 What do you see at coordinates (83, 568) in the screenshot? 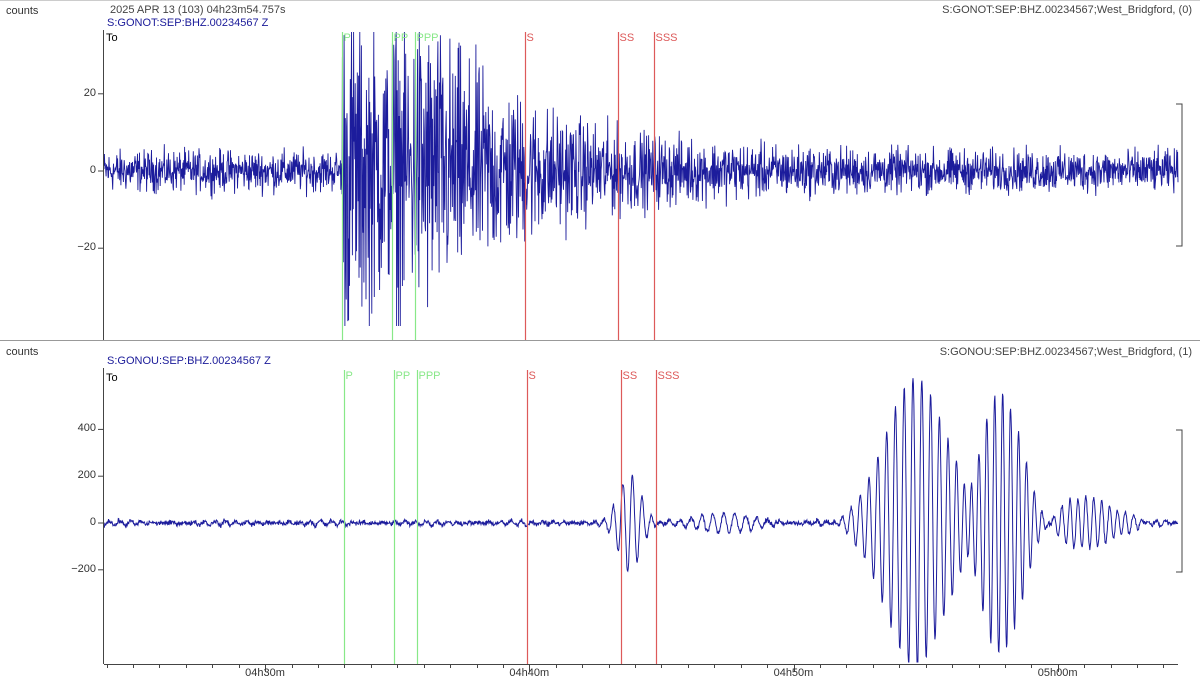
I see `trace1-y-tick-label-3: −200` at bounding box center [83, 568].